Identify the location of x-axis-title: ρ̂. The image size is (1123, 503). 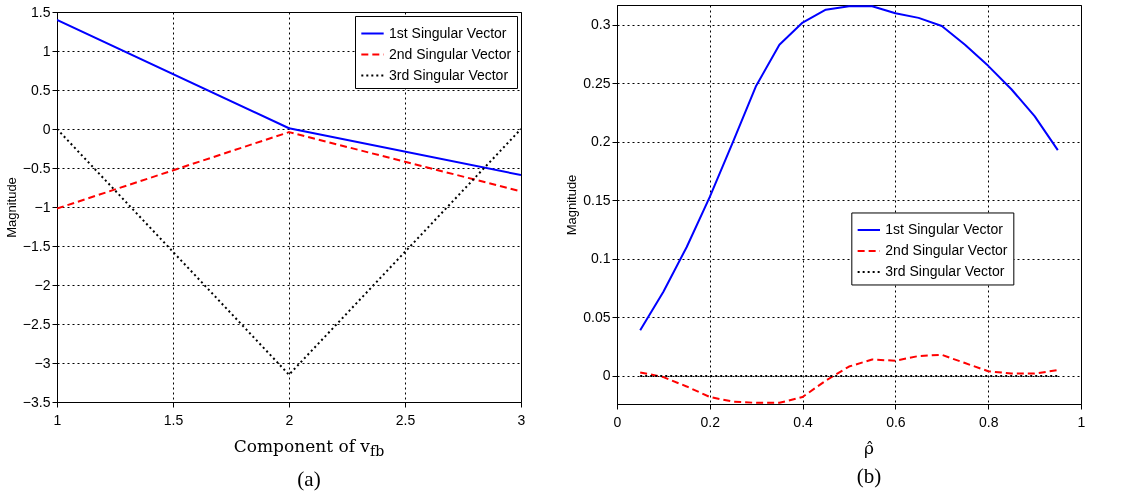
(869, 448).